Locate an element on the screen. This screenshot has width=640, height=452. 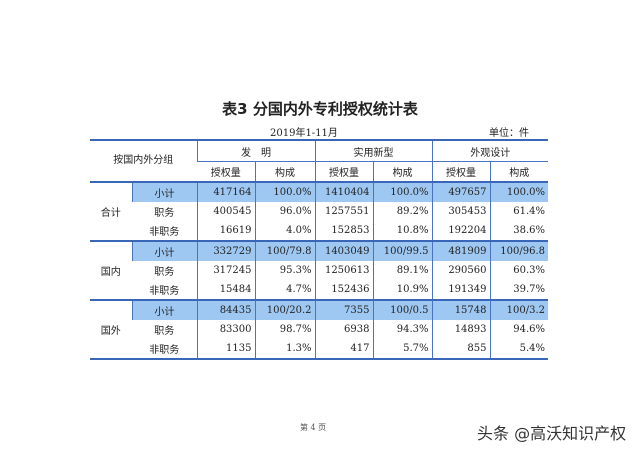
table-row: 国外 小计 84435 100/20.2 7355 100/0.5 15748 100/3.2 is located at coordinates (319, 329).